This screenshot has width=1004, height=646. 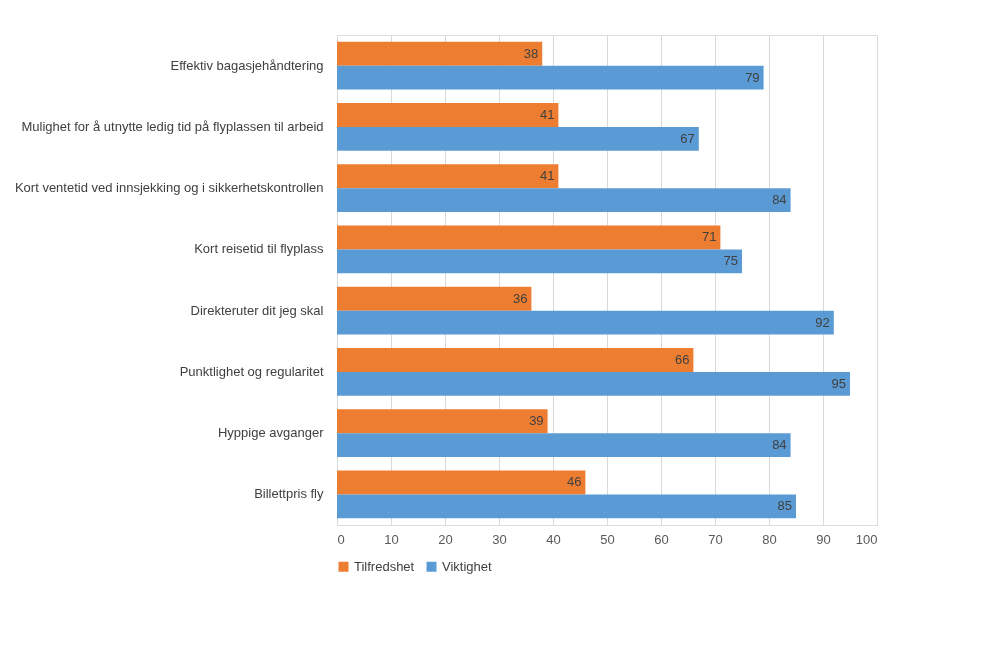 I want to click on x-tick-label: 0, so click(x=341, y=539).